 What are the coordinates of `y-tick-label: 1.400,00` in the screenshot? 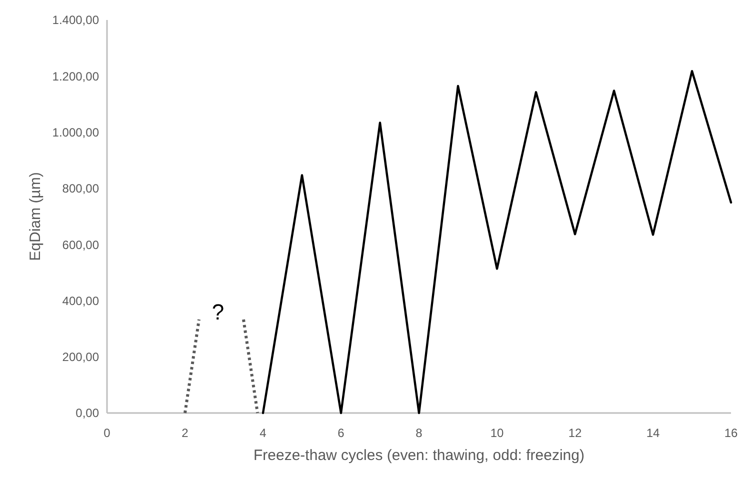 It's located at (76, 20).